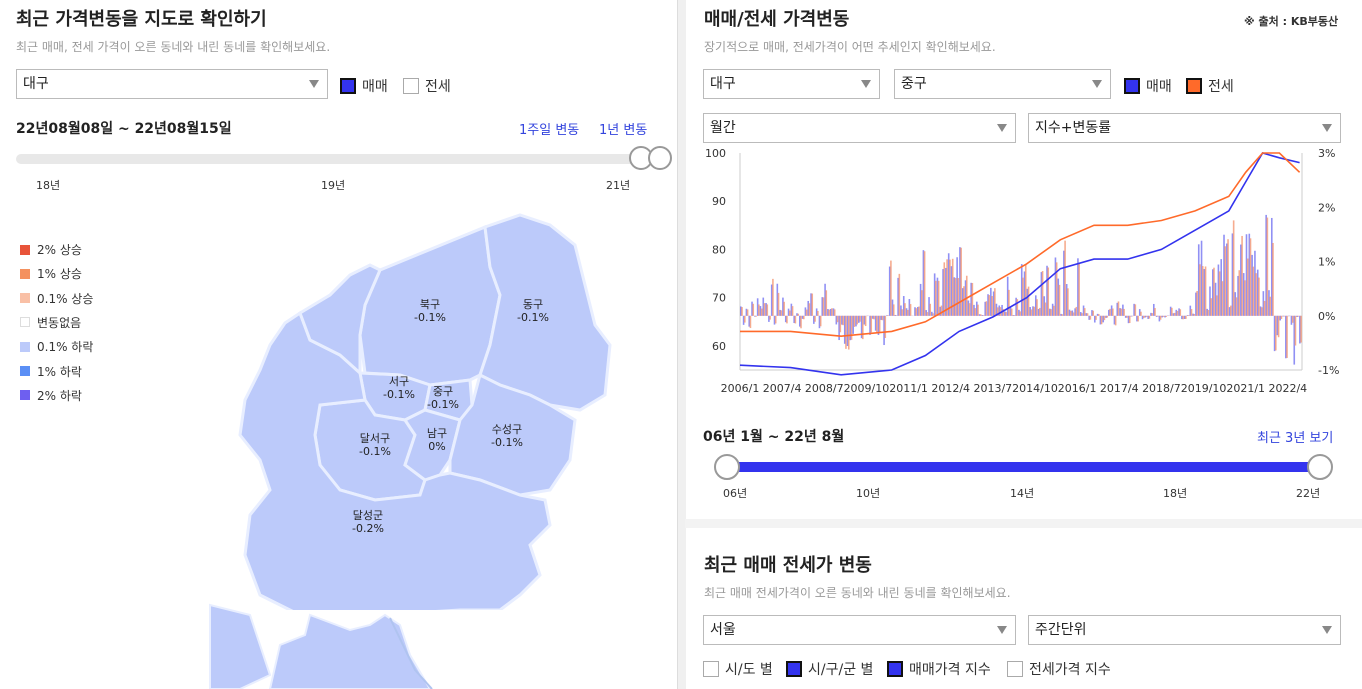  Describe the element at coordinates (1295, 438) in the screenshot. I see `recent-3-years-link: 최근 3년 보기` at that location.